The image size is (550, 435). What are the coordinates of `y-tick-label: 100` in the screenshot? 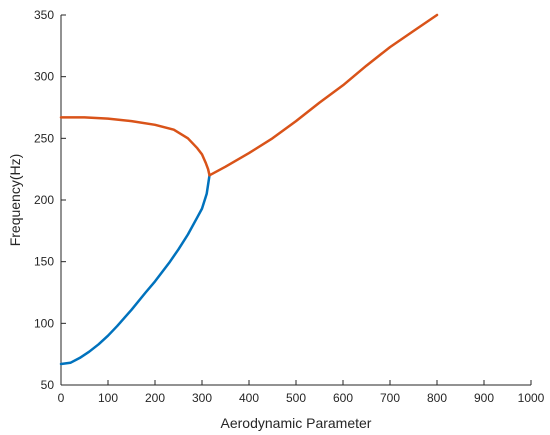 It's located at (44, 323).